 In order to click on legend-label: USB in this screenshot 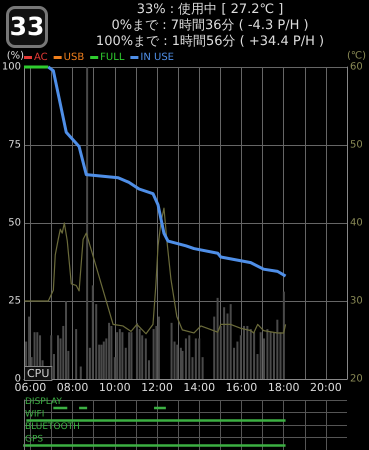, I will do `click(74, 57)`.